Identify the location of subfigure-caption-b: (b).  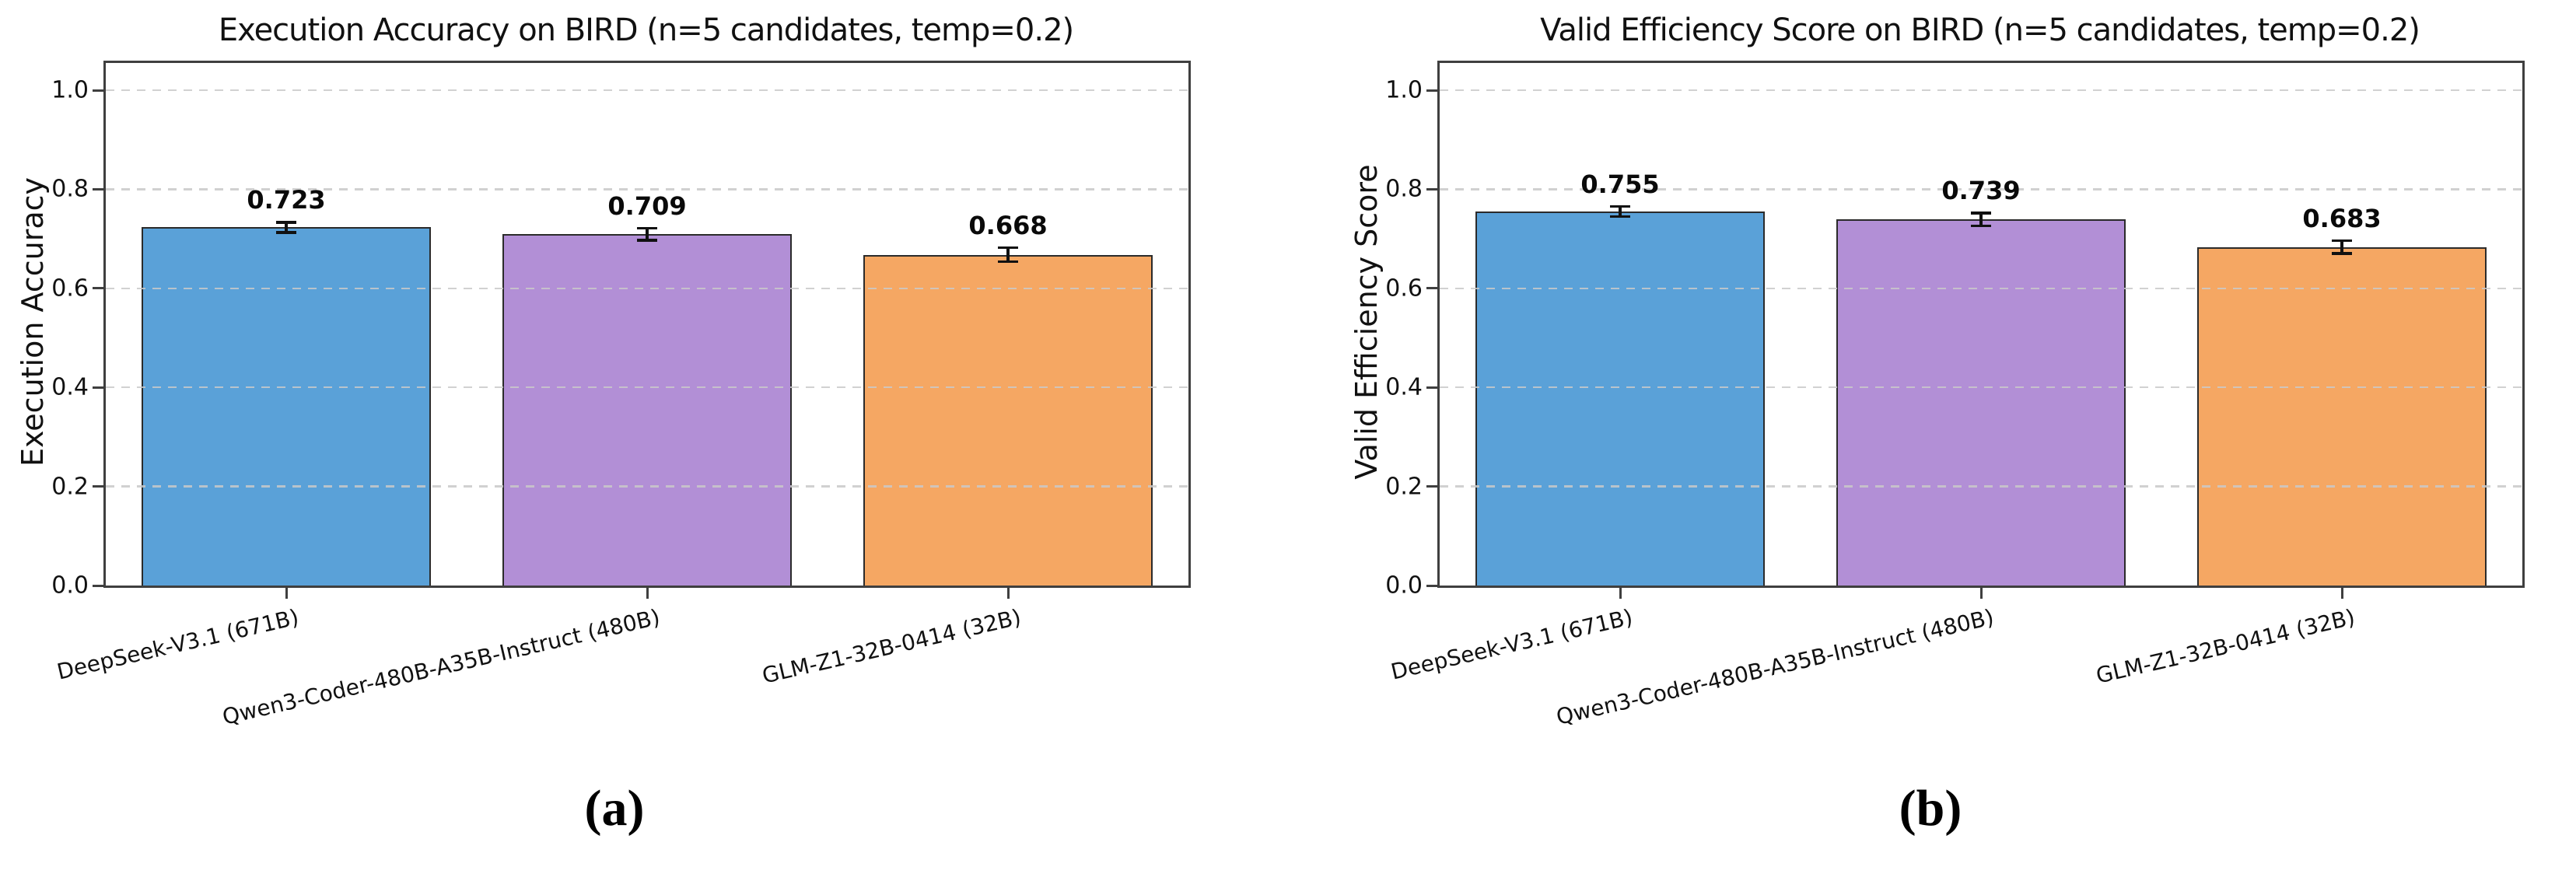
(1931, 809).